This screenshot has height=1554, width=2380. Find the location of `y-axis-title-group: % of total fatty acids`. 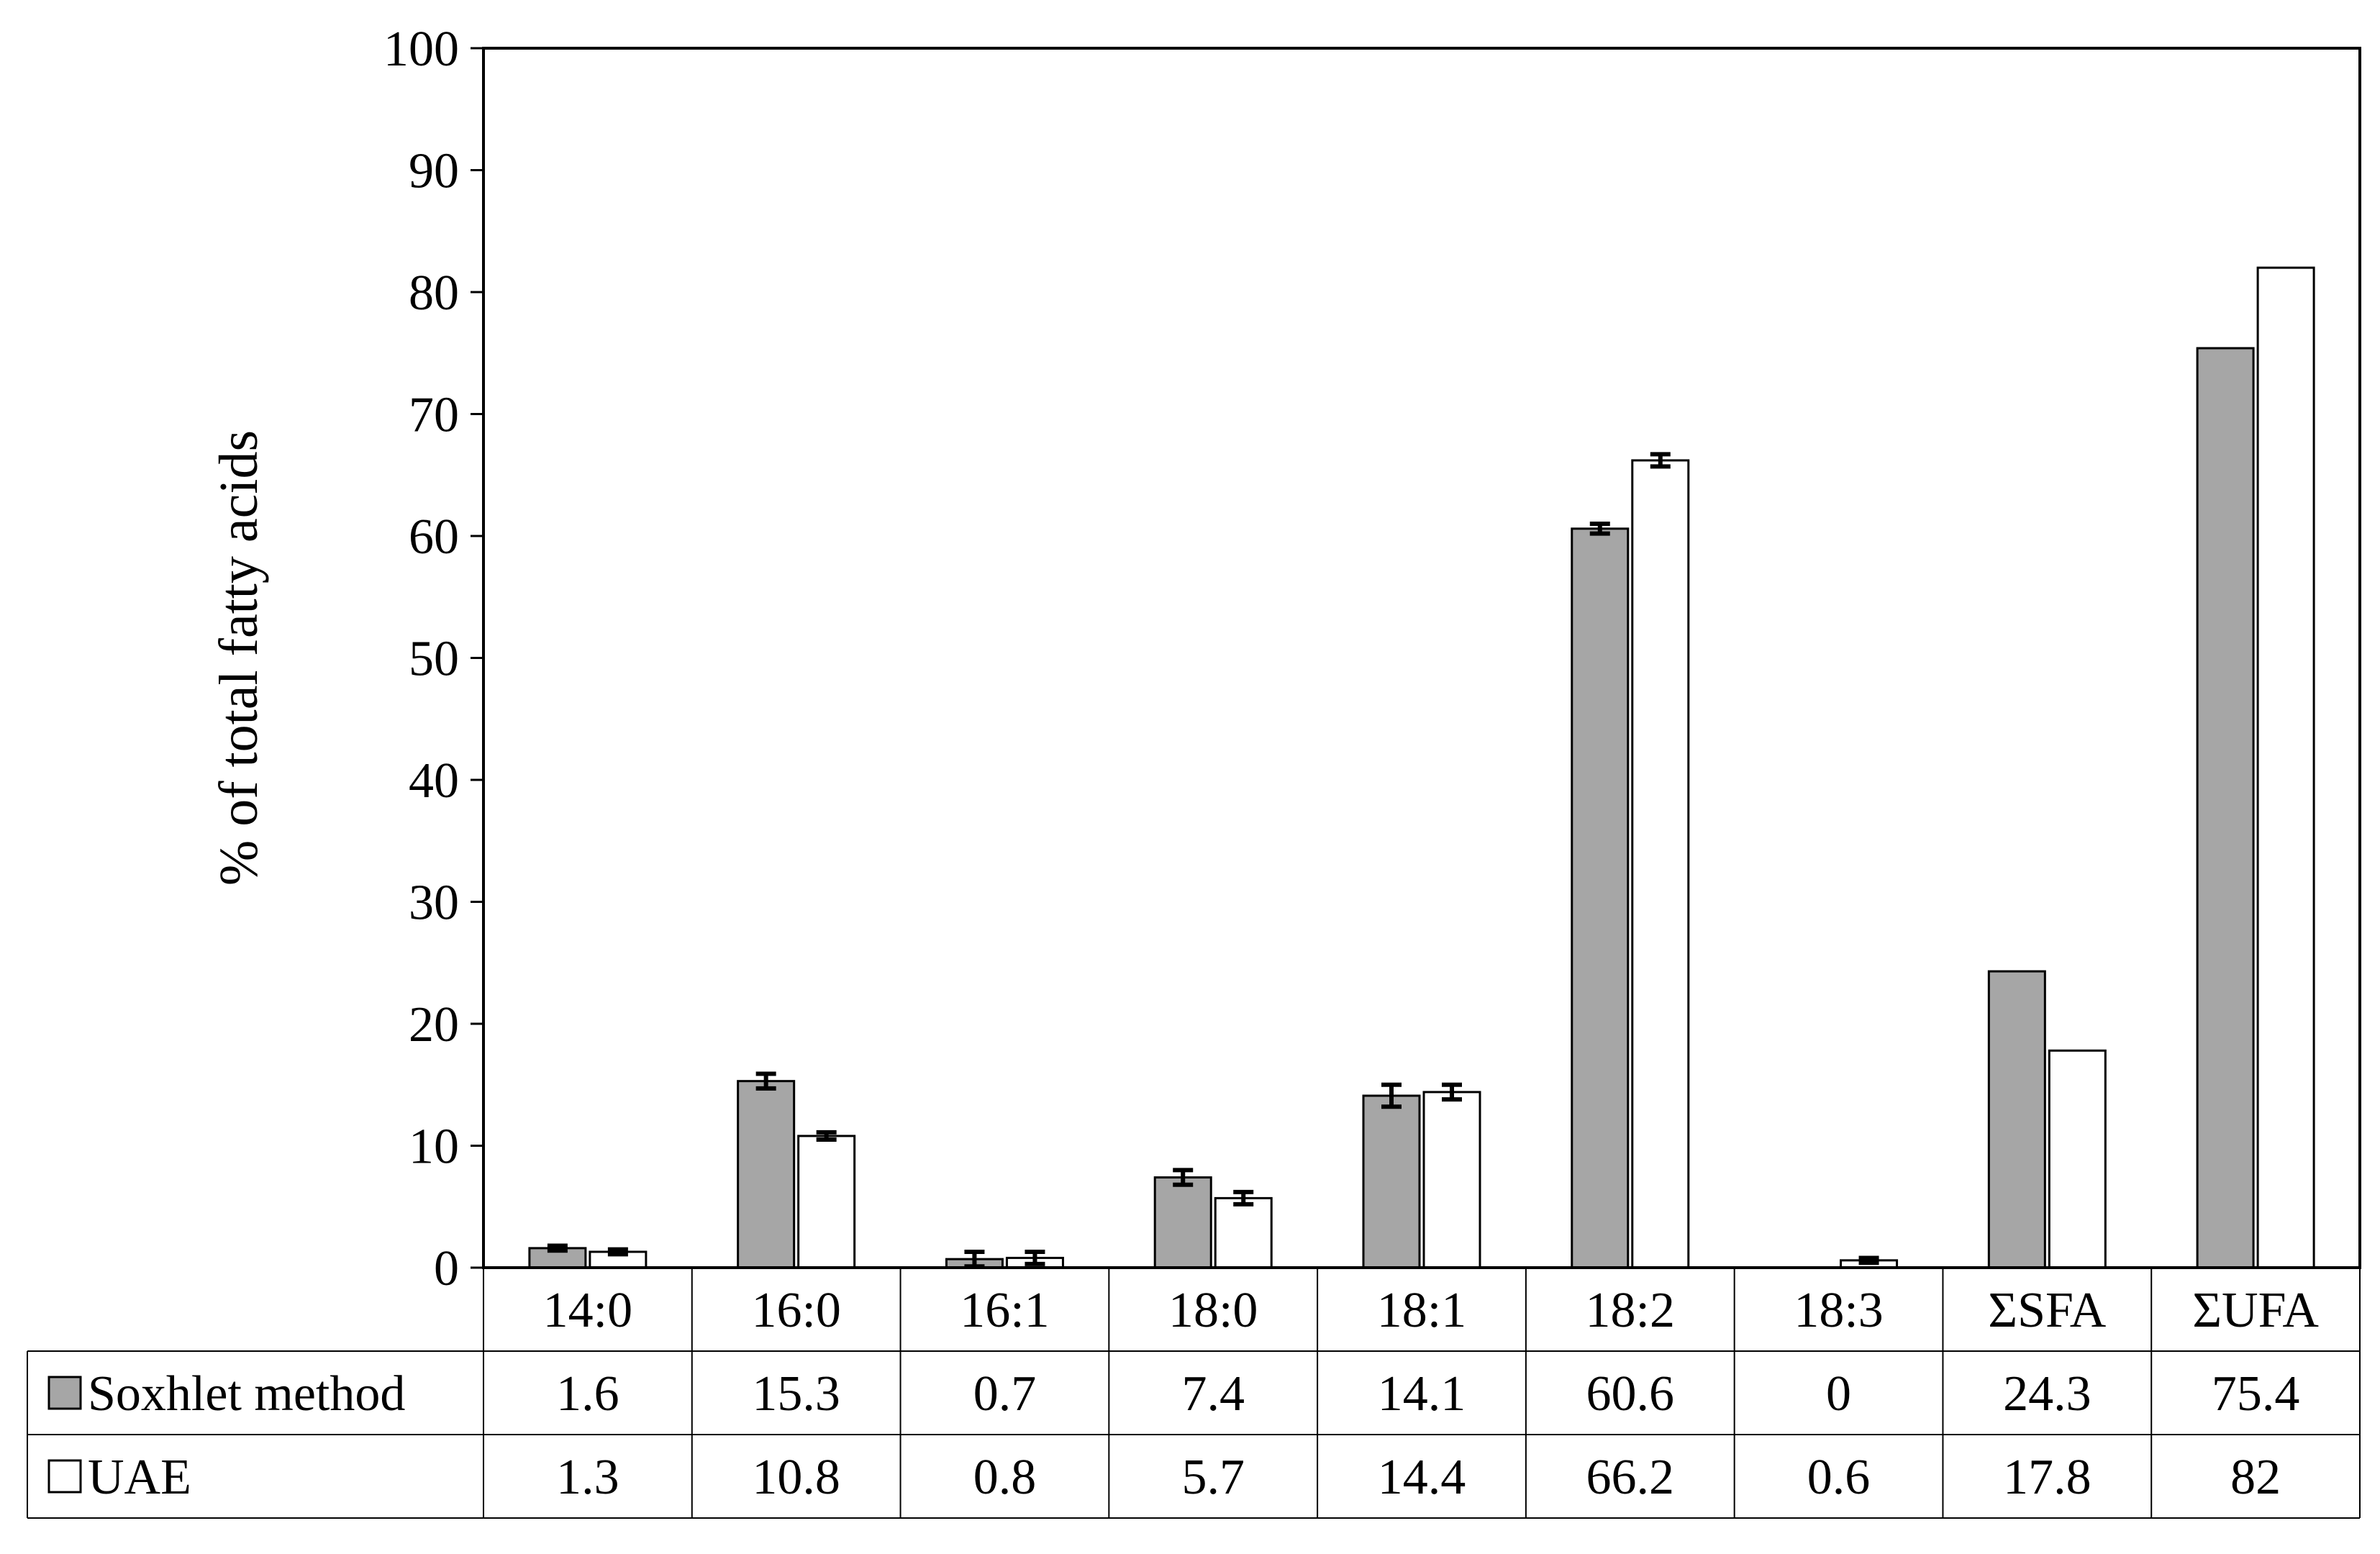

y-axis-title-group: % of total fatty acids is located at coordinates (239, 658).